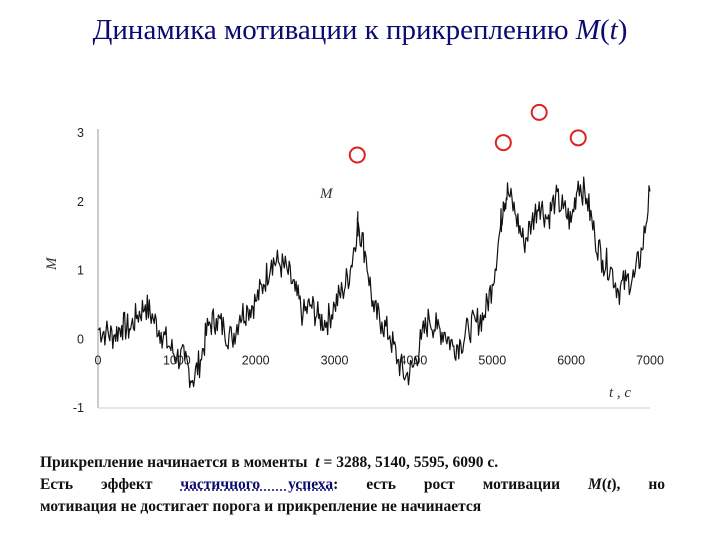  I want to click on caption-text: : есть рост мотивации, so click(461, 484).